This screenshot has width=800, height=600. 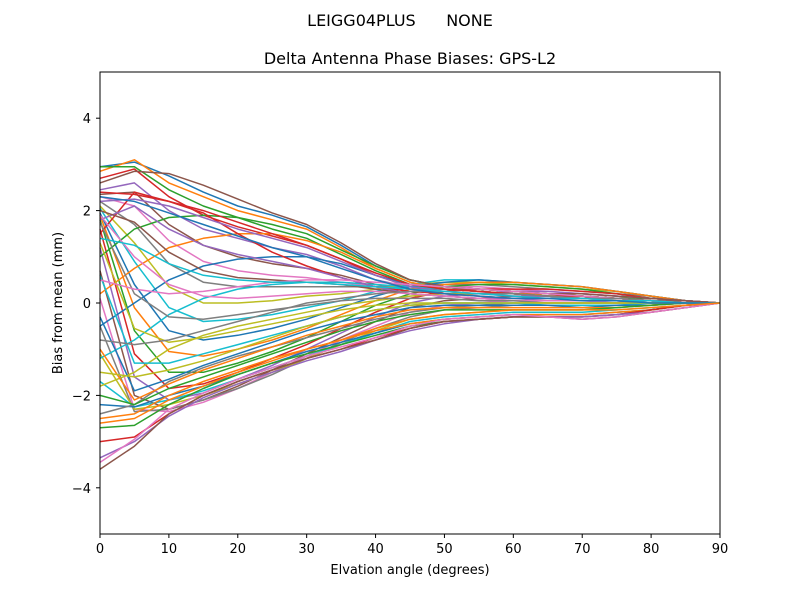 I want to click on x-tick-label: 0, so click(x=100, y=549).